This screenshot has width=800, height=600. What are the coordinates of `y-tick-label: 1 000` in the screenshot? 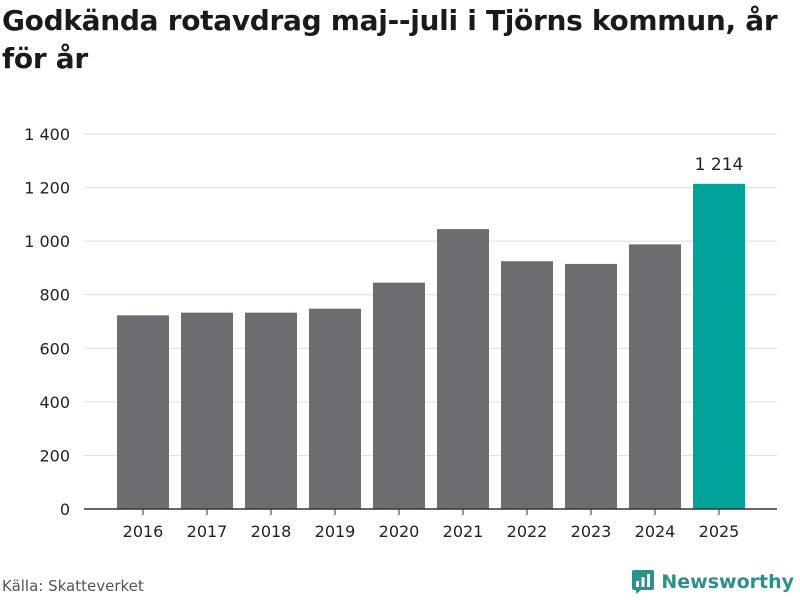 It's located at (47, 241).